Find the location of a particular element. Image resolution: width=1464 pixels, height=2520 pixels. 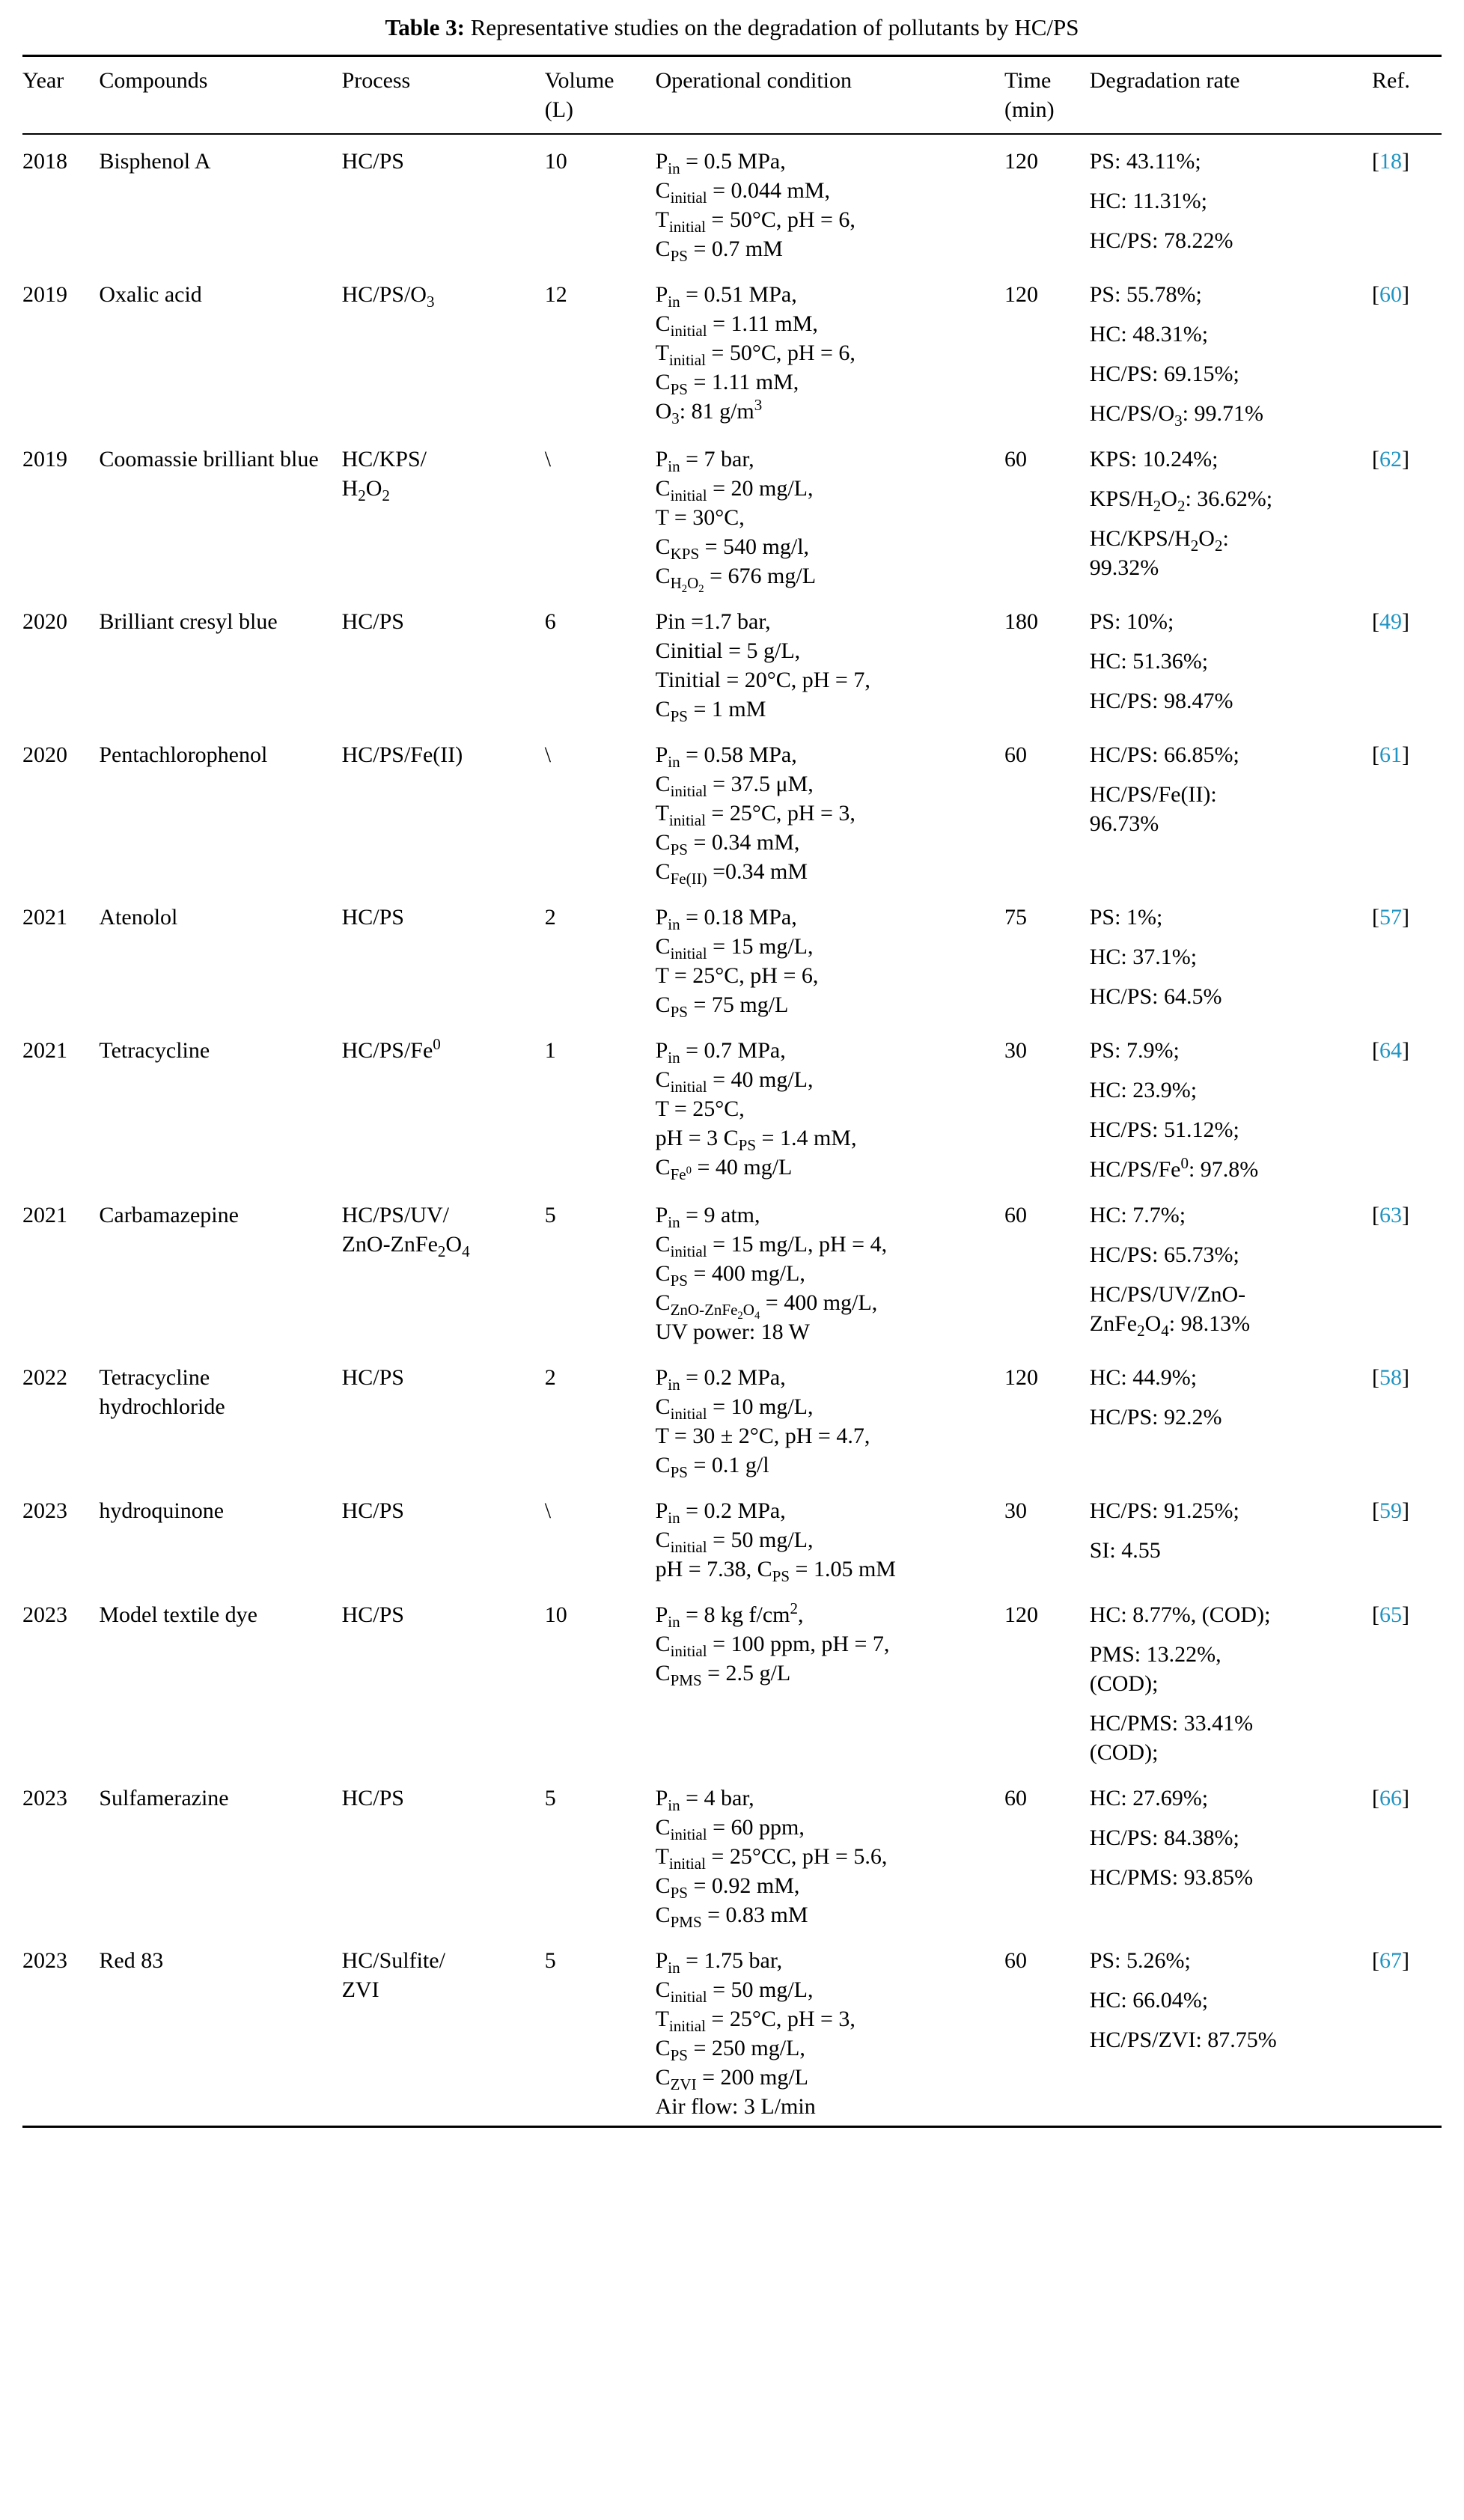

cell-compounds: Atenolol is located at coordinates (138, 917).